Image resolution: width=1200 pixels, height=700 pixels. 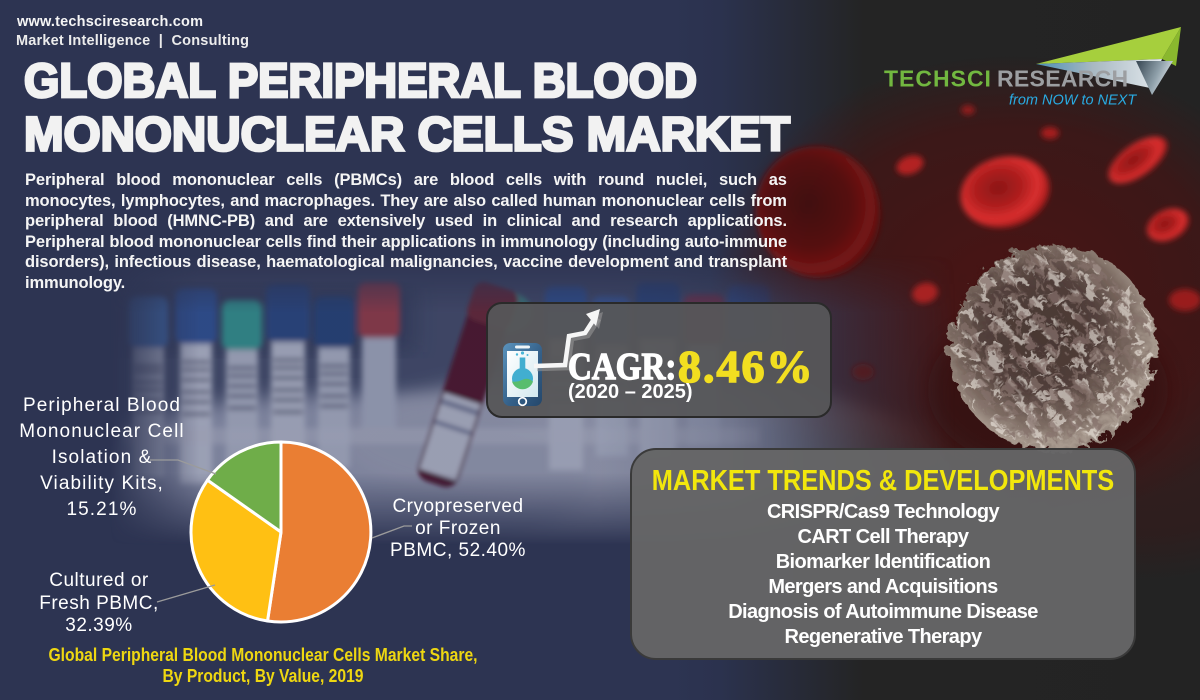 What do you see at coordinates (938, 79) in the screenshot?
I see `svg-text: TECHSCI` at bounding box center [938, 79].